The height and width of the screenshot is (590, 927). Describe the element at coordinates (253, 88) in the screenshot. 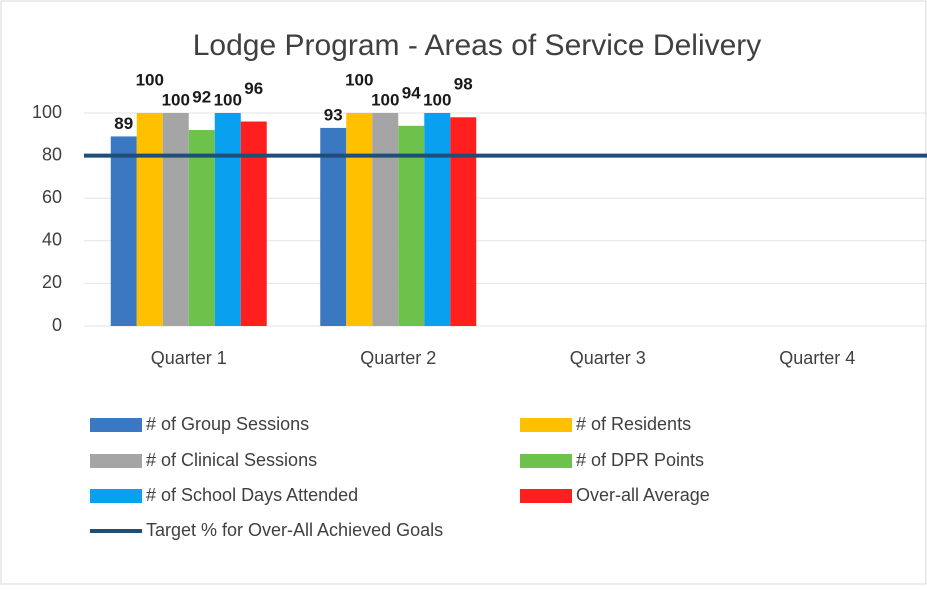

I see `data-label: 96` at that location.